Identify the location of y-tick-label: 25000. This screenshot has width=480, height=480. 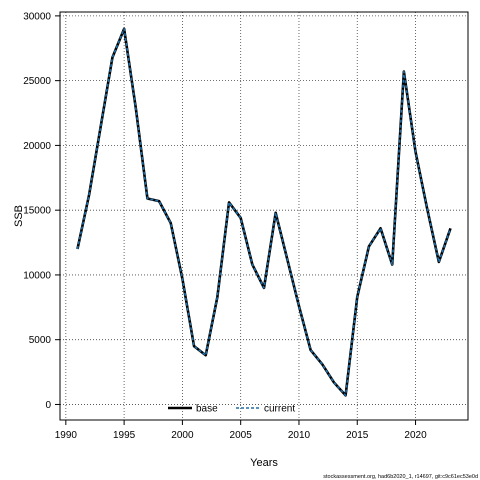
(37, 81).